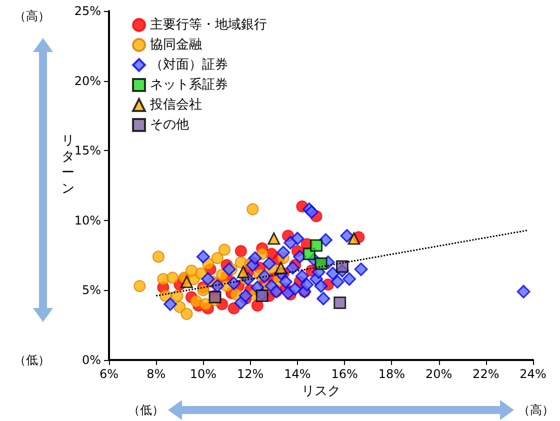 The image size is (560, 421). I want to click on legend-label: ネット系証券, so click(189, 85).